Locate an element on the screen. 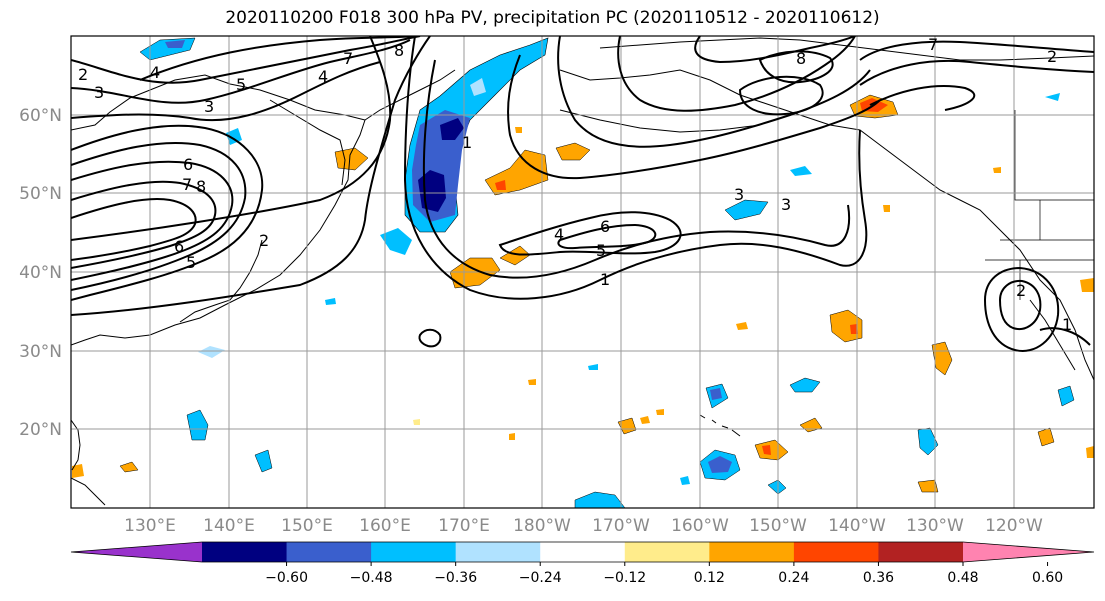 The width and height of the screenshot is (1105, 601). taiwan-coastline is located at coordinates (76, 445).